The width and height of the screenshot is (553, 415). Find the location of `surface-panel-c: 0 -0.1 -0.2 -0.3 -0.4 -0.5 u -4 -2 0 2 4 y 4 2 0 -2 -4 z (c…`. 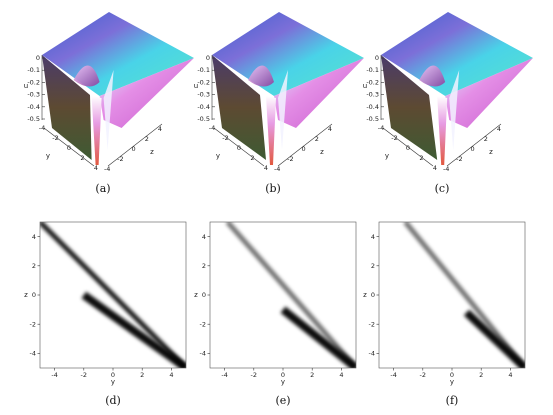

surface-panel-c: 0 -0.1 -0.2 -0.3 -0.4 -0.5 u -4 -2 0 2 4 y 4 2 0 -2 -4 z (c… is located at coordinates (448, 103).